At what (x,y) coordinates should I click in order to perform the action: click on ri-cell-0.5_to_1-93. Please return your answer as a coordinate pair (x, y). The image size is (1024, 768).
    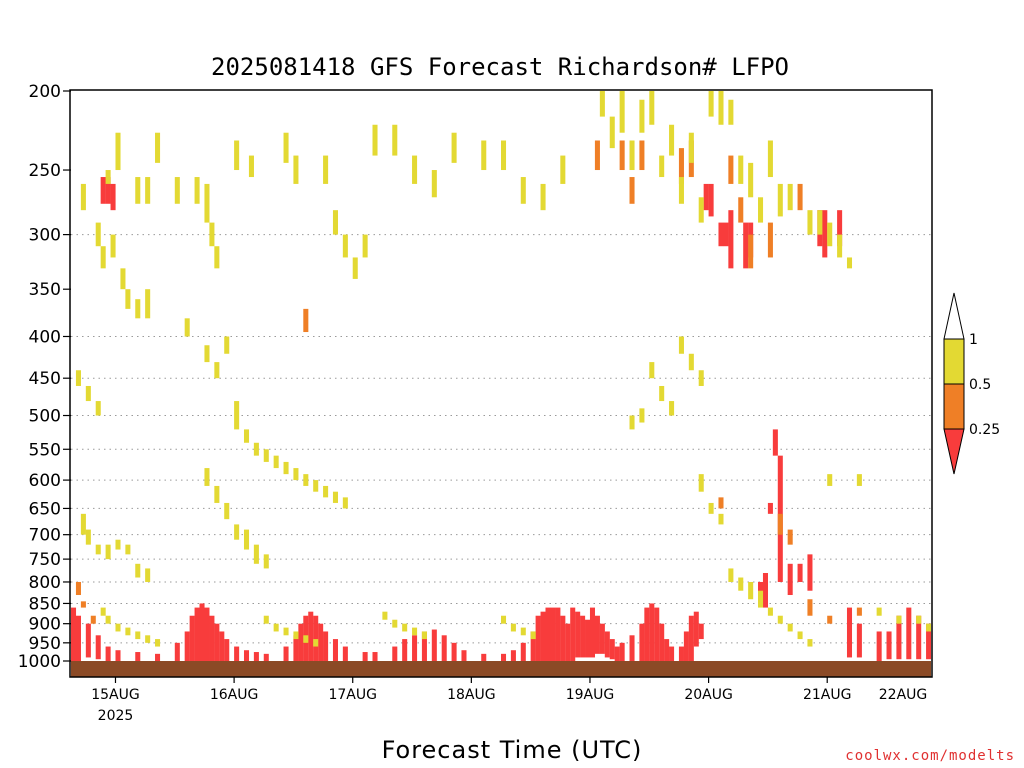
    Looking at the image, I should click on (751, 590).